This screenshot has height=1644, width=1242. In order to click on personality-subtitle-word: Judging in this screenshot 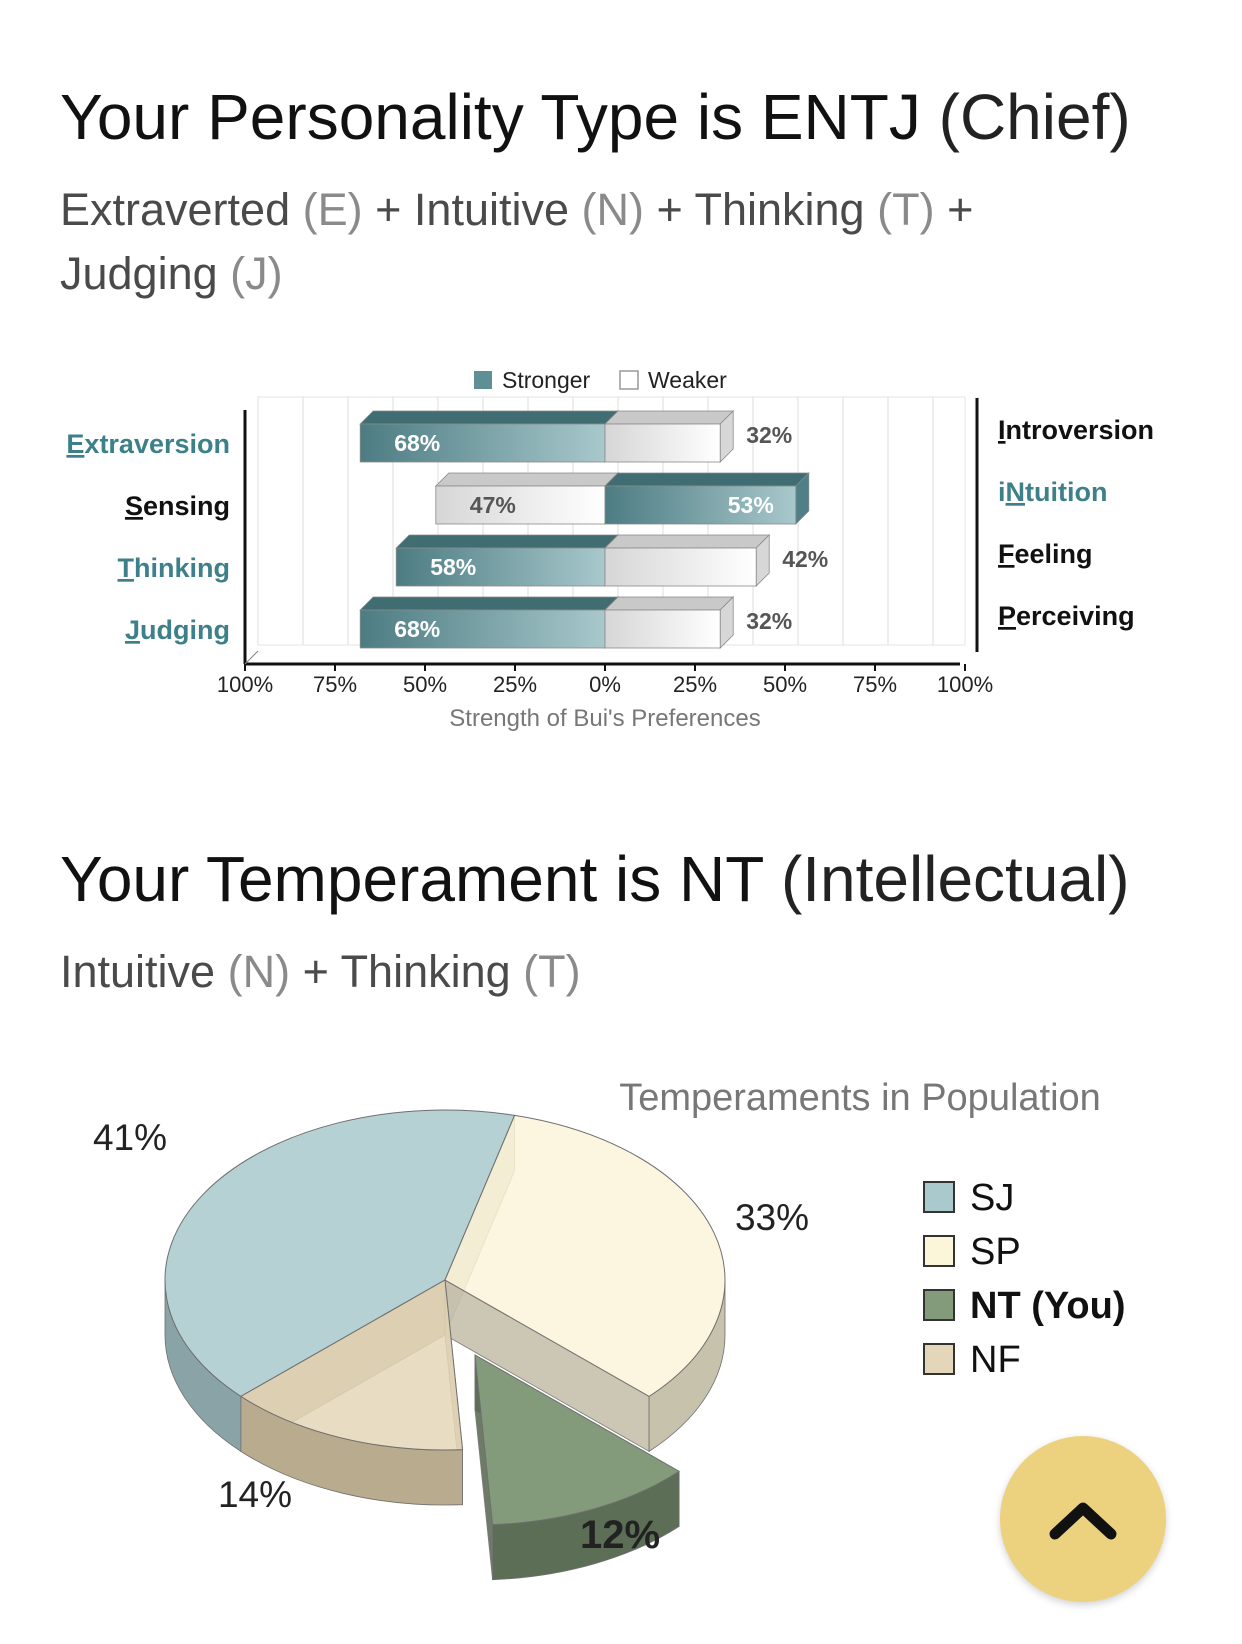, I will do `click(139, 273)`.